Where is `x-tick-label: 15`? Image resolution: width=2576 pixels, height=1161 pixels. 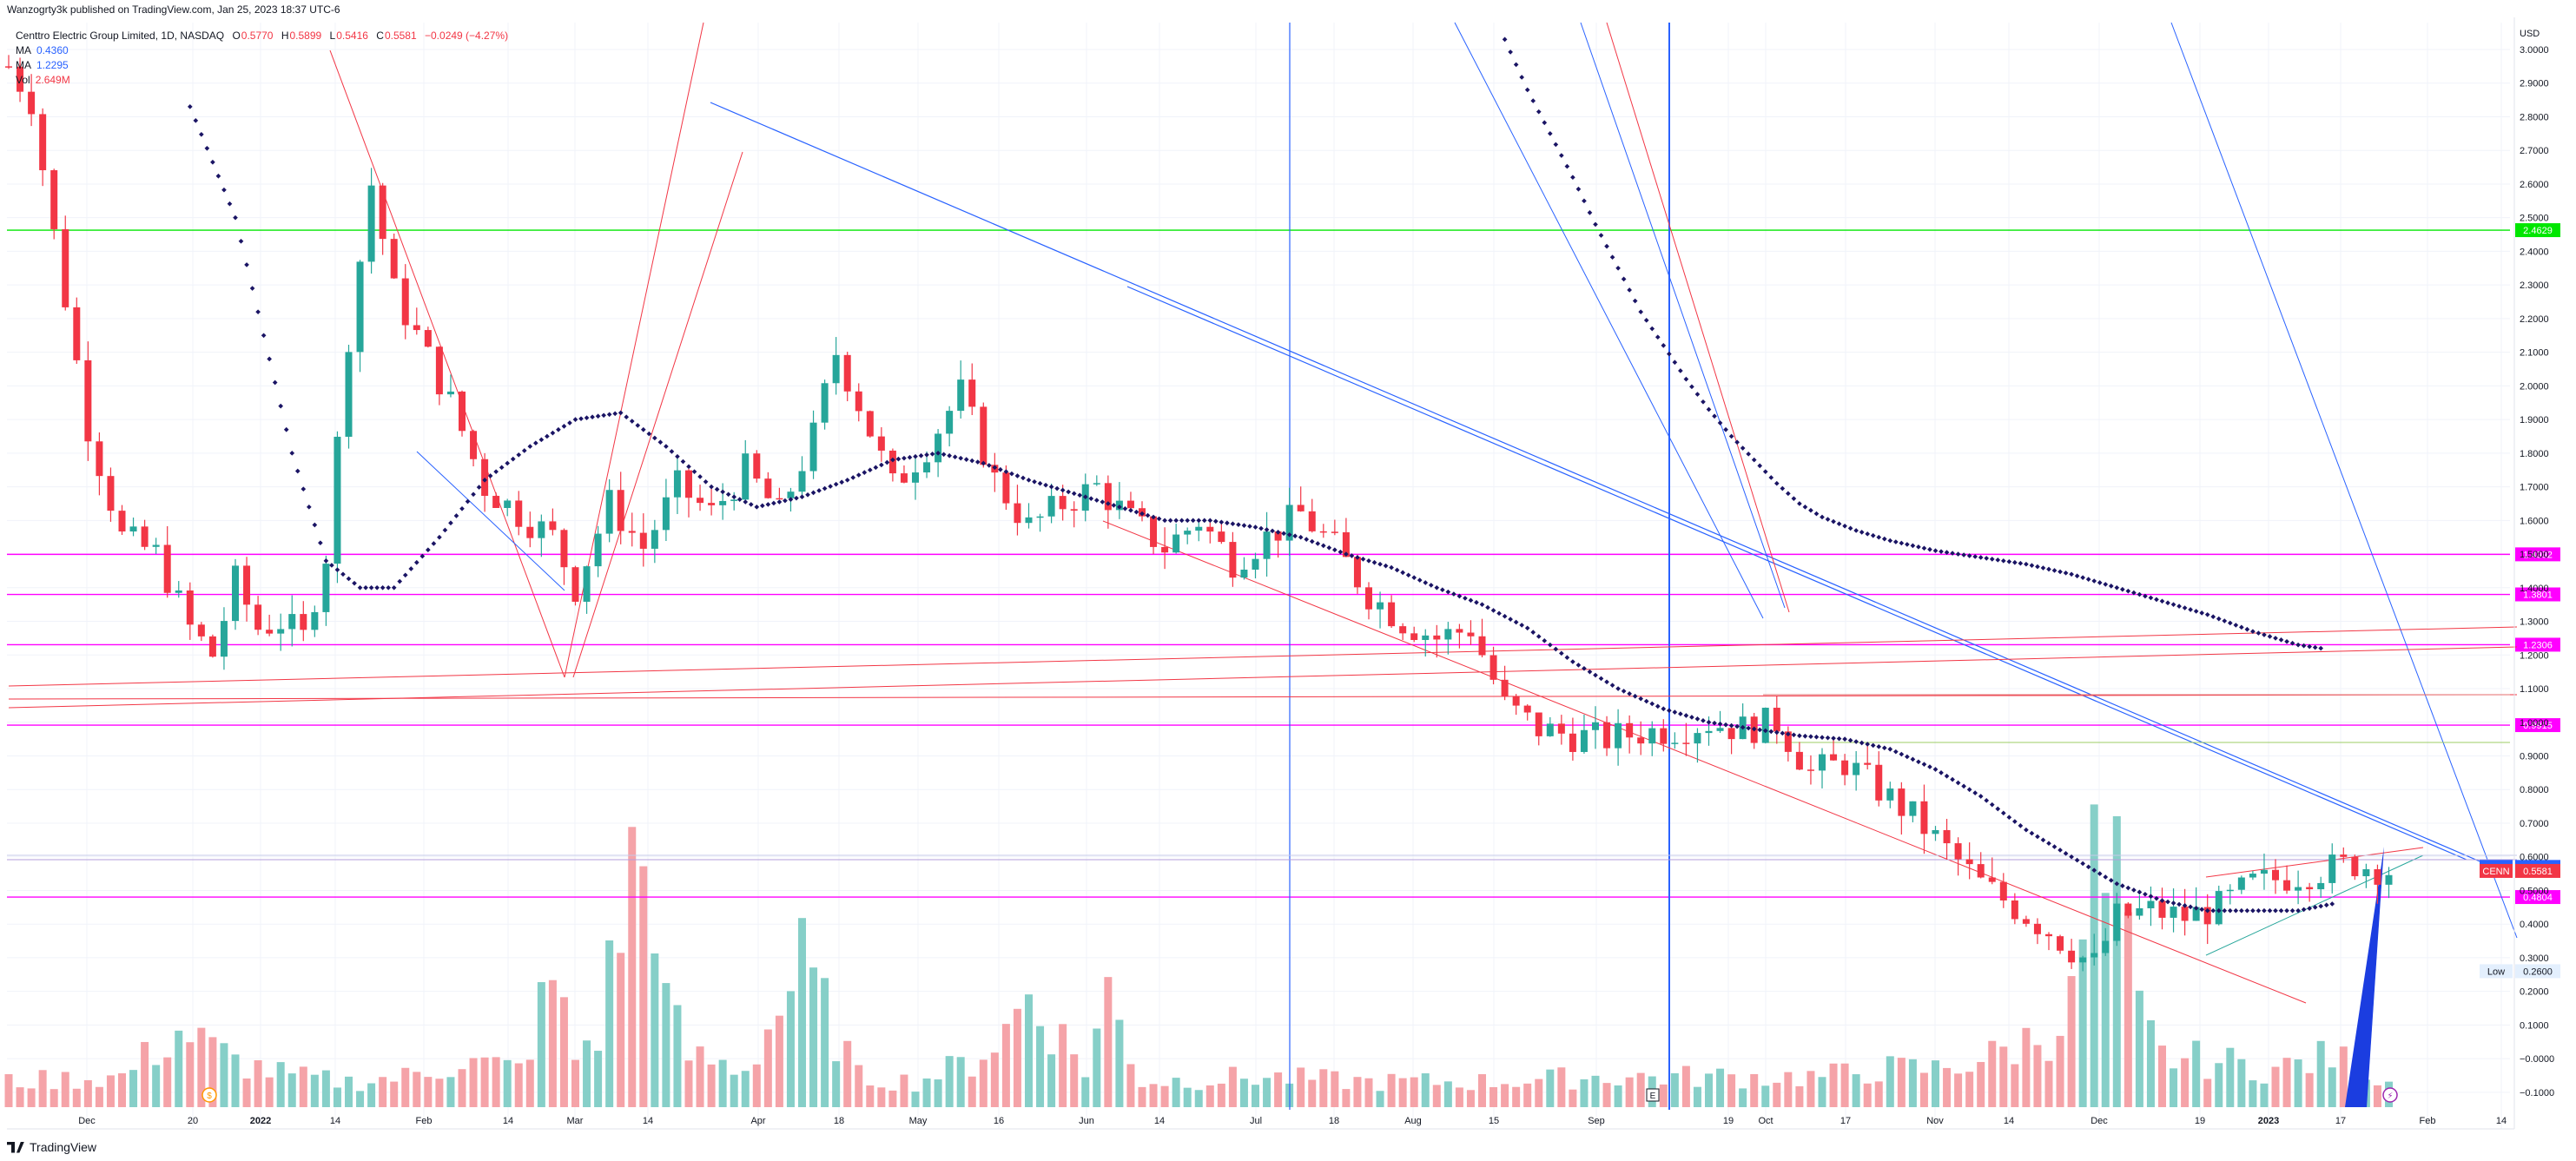 x-tick-label: 15 is located at coordinates (1494, 1121).